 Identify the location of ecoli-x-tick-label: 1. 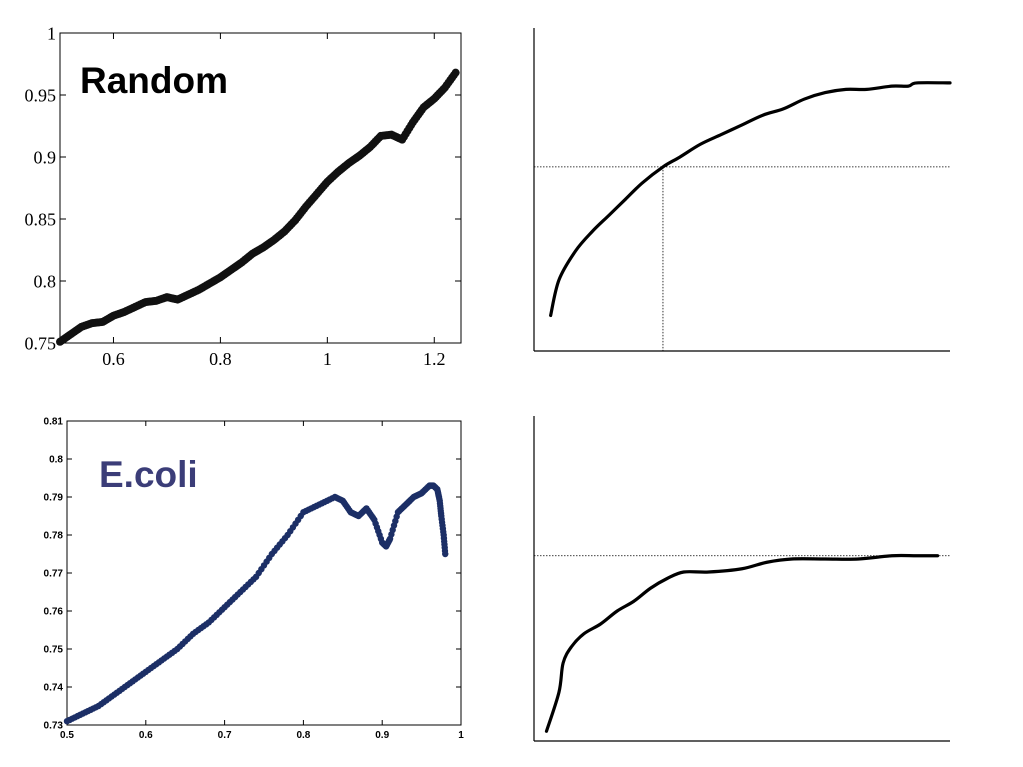
(461, 735).